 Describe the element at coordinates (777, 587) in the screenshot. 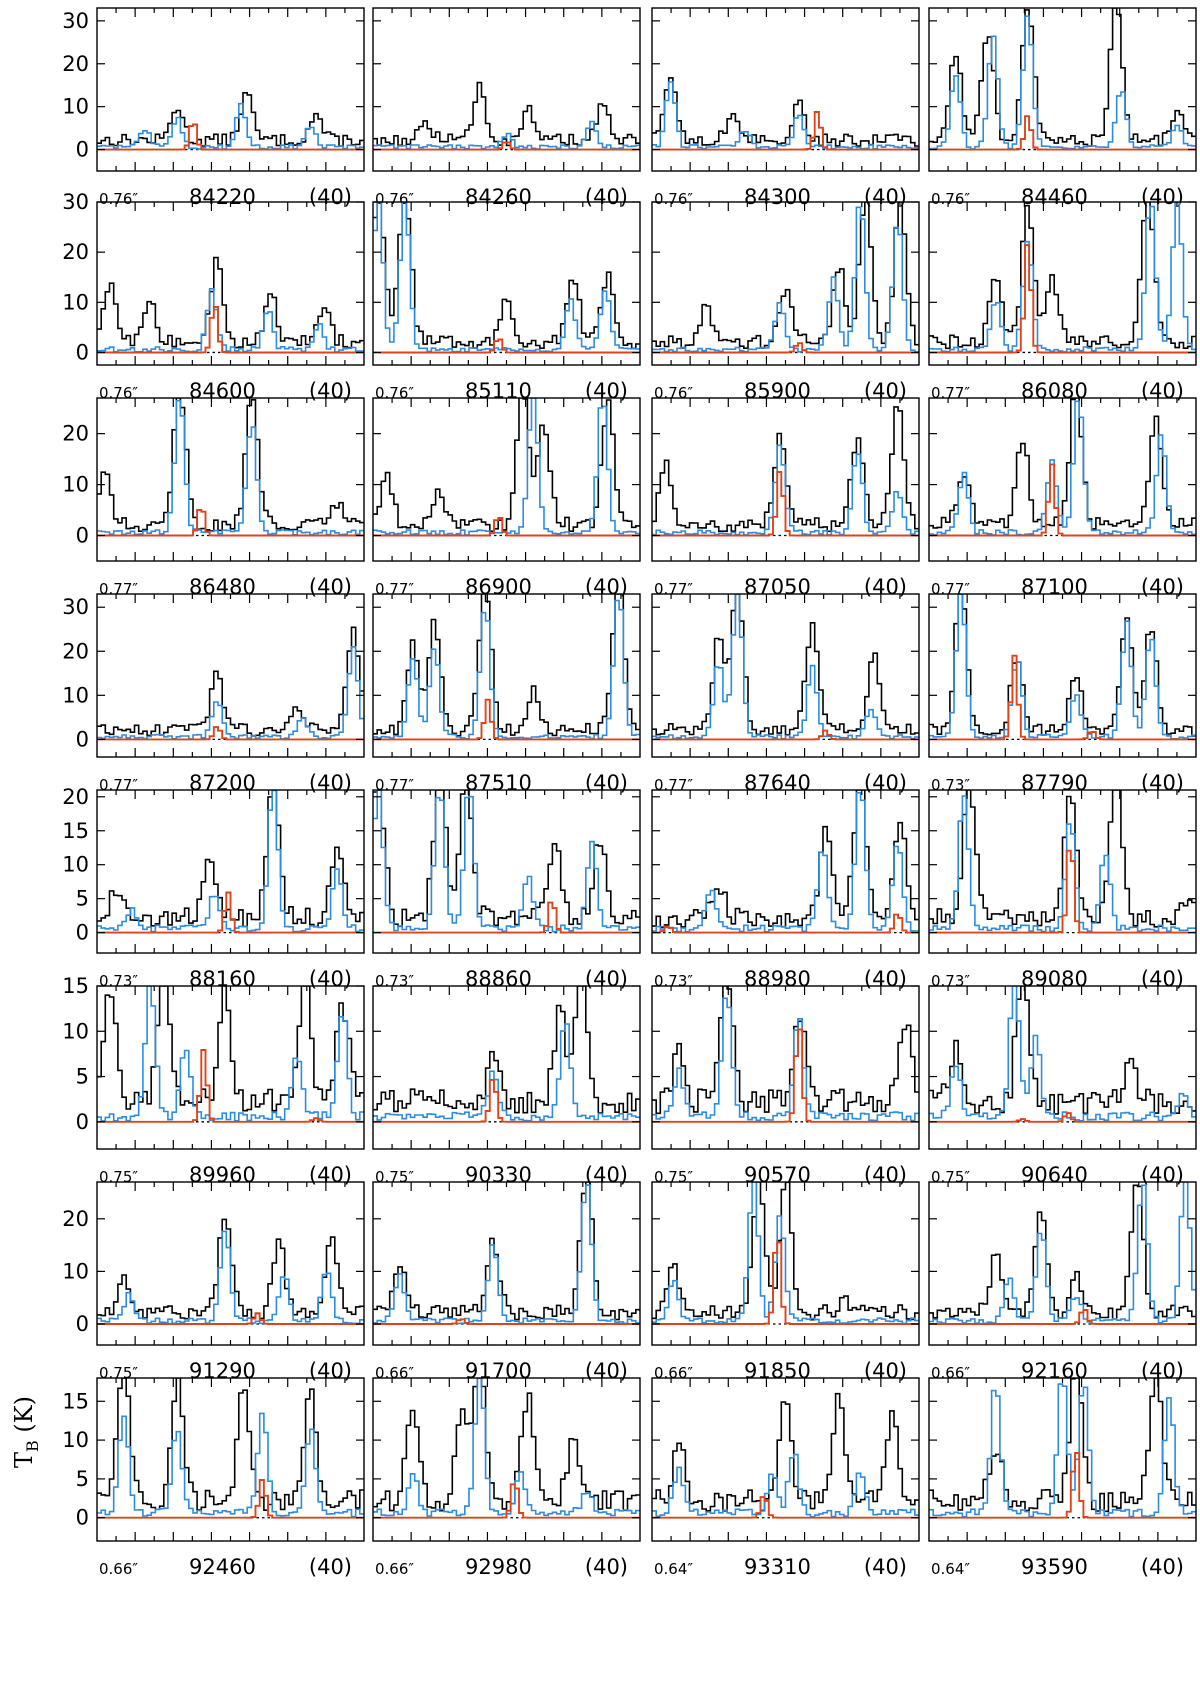

I see `frequency-label: 87050` at that location.